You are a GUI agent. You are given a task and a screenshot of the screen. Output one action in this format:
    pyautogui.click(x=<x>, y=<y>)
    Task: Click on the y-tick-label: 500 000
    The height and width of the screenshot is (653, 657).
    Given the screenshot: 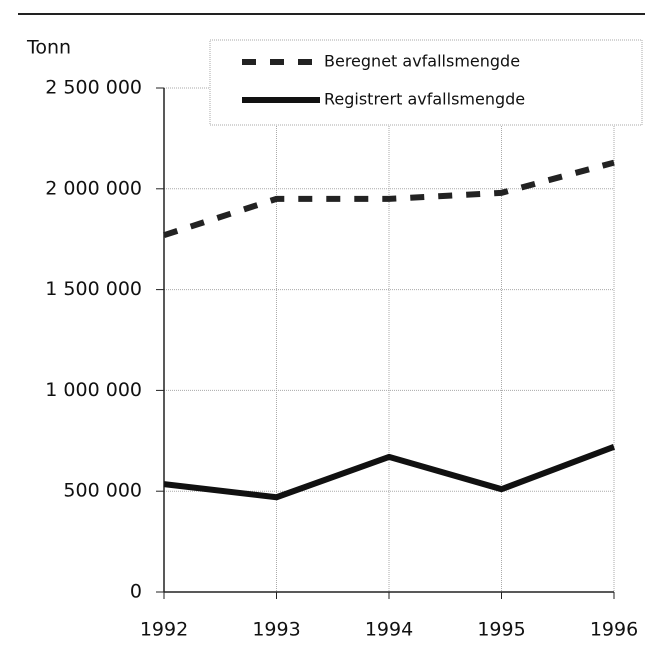 What is the action you would take?
    pyautogui.click(x=102, y=491)
    